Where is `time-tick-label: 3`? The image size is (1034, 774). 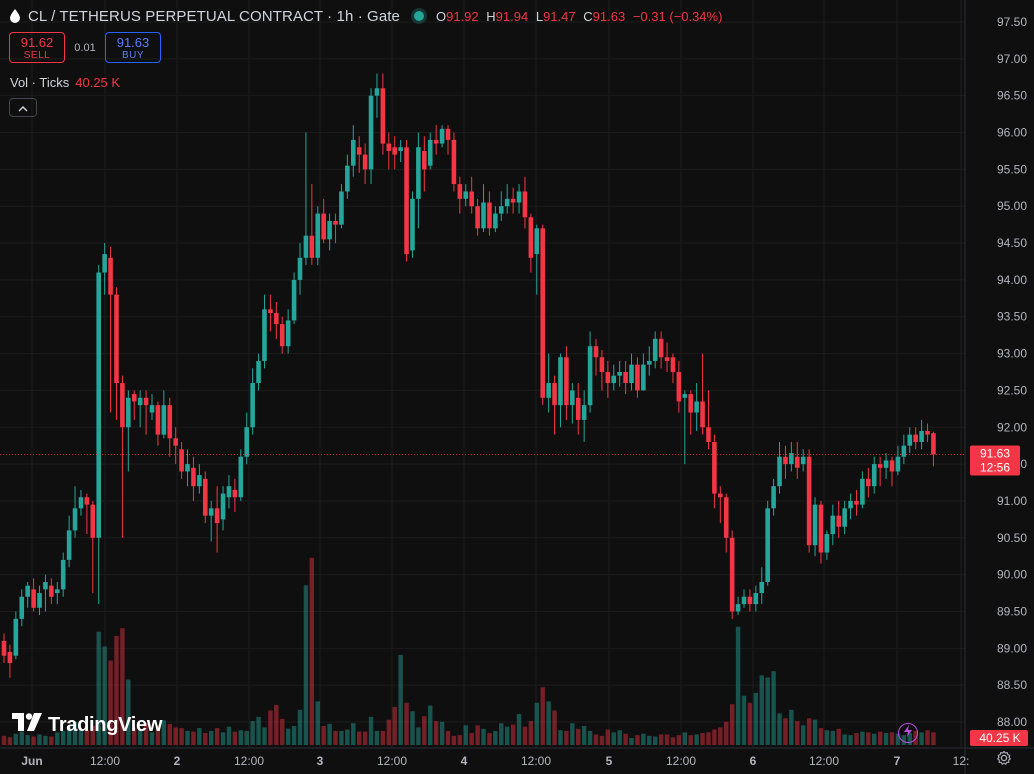
time-tick-label: 3 is located at coordinates (320, 761).